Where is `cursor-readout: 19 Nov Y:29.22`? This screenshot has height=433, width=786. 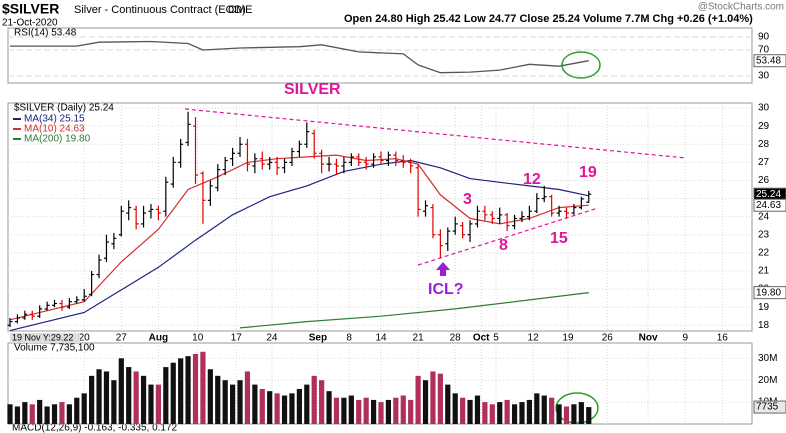
cursor-readout: 19 Nov Y:29.22 is located at coordinates (42, 337).